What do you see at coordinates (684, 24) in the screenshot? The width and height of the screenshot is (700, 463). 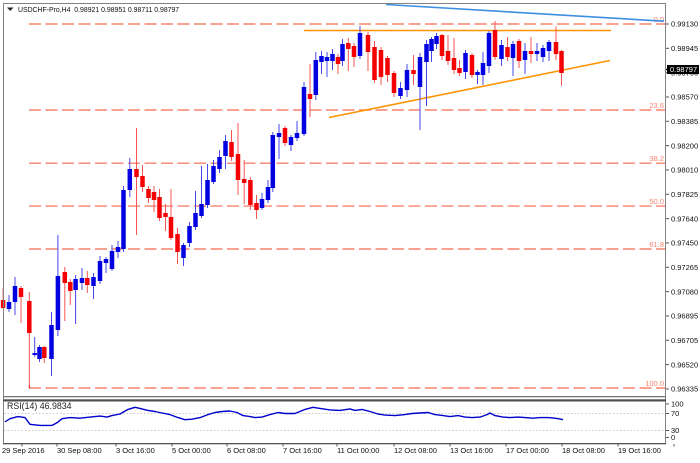 I see `svg-text: 0.99130` at bounding box center [684, 24].